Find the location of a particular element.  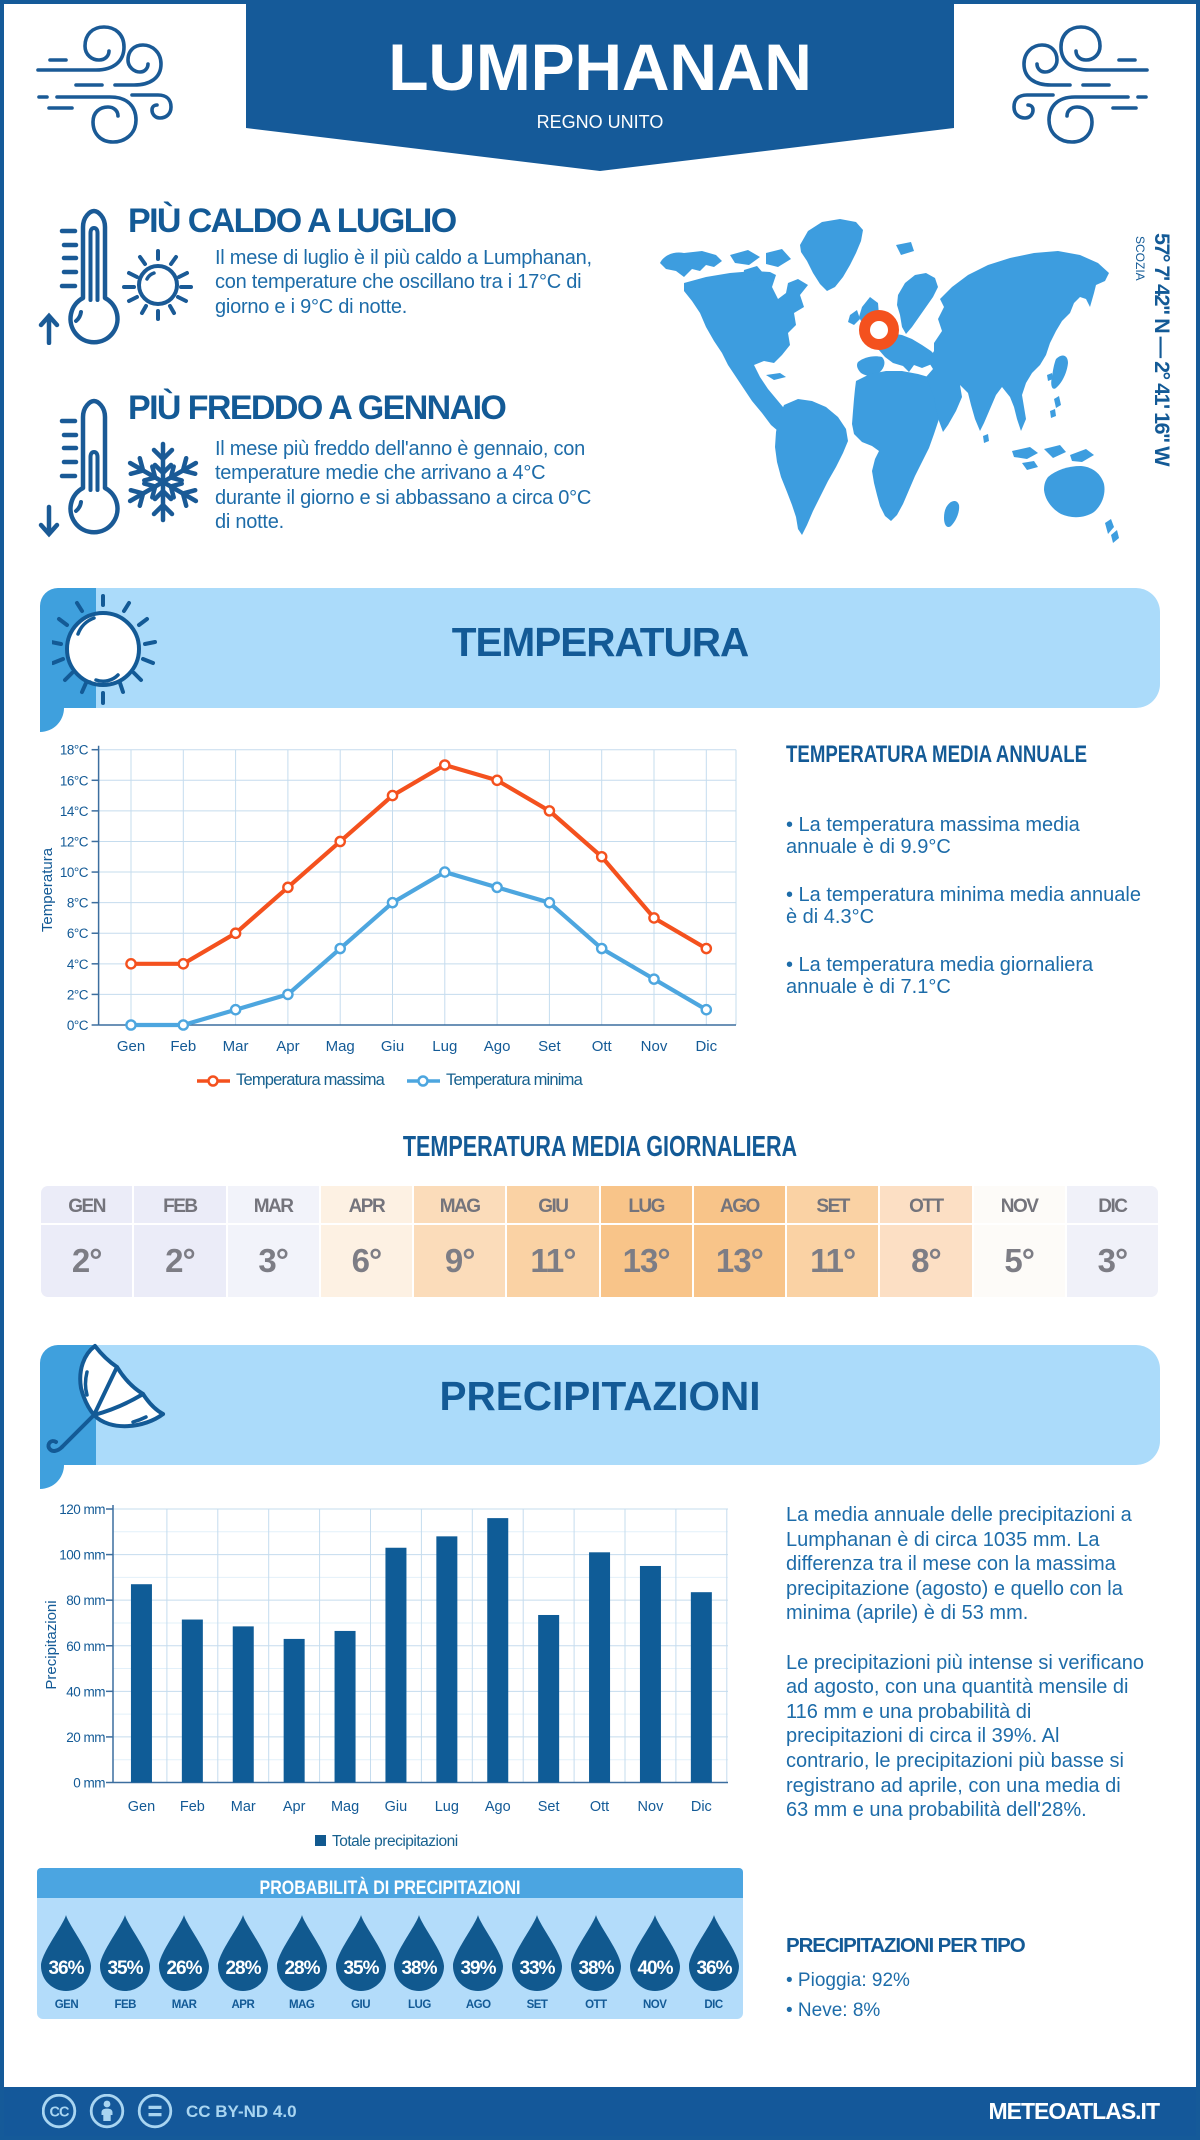

svg-text: 8°C is located at coordinates (78, 903).